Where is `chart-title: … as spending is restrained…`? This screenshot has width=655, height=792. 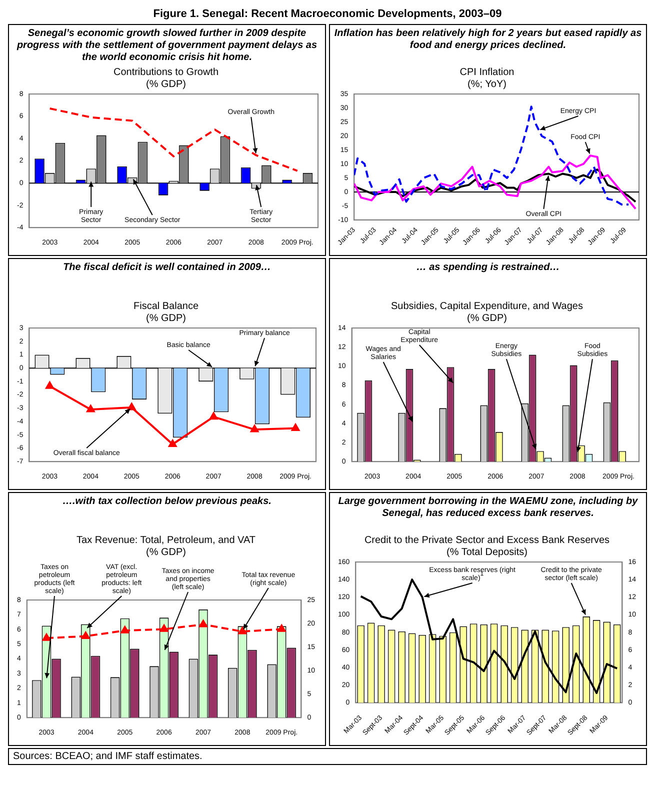
chart-title: … as spending is restrained… is located at coordinates (488, 268).